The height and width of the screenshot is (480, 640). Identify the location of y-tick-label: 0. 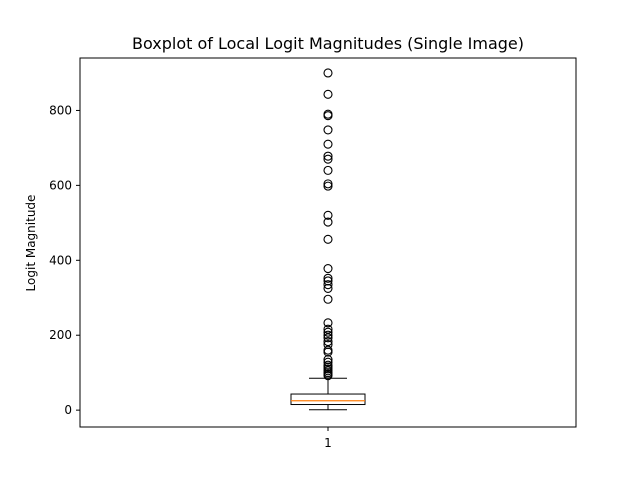
(68, 410).